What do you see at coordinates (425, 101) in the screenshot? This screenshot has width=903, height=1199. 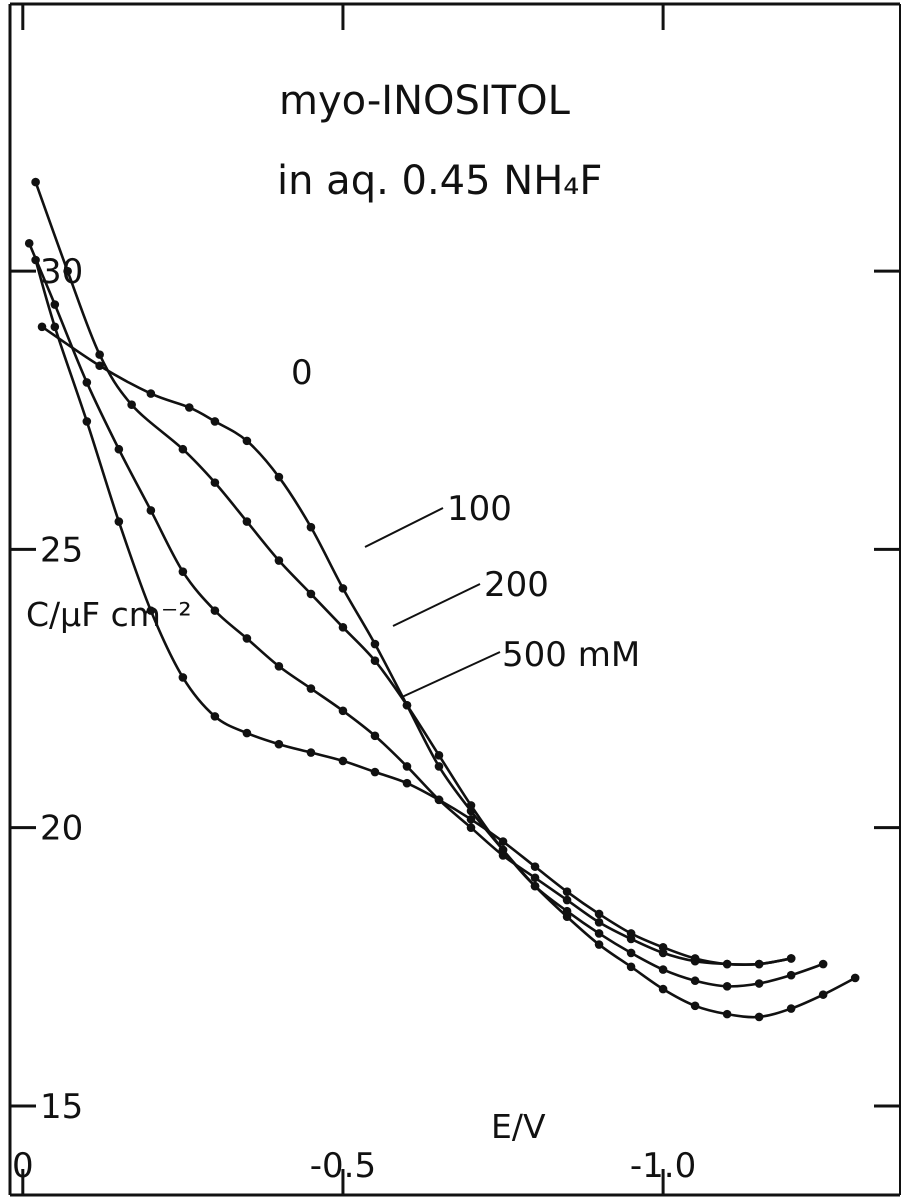 I see `chart-title-line-1: myo-INOSITOL` at bounding box center [425, 101].